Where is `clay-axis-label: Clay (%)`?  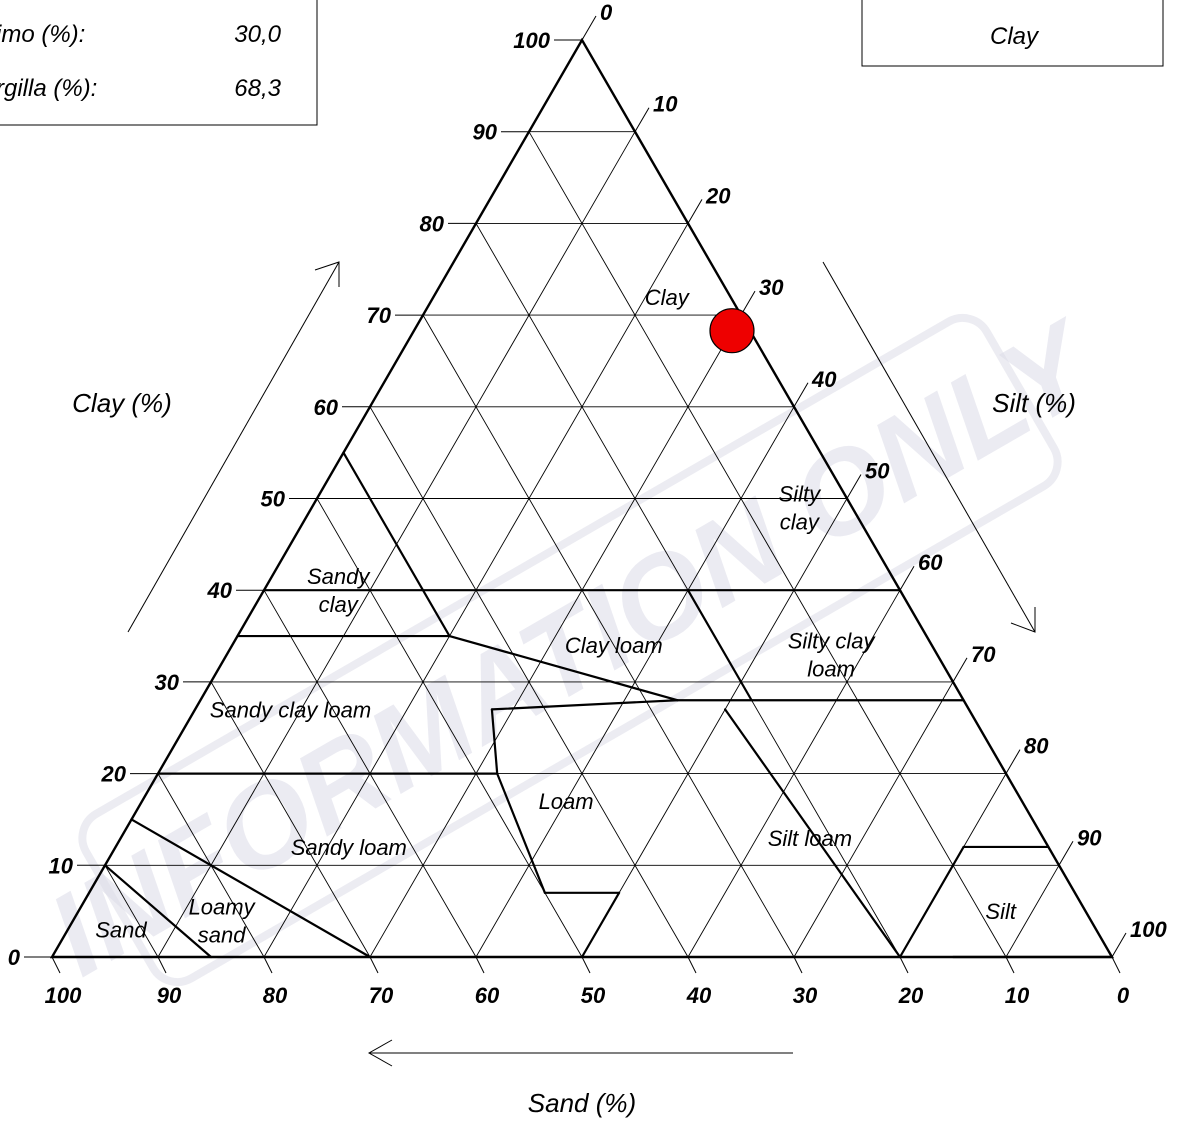 clay-axis-label: Clay (%) is located at coordinates (122, 403).